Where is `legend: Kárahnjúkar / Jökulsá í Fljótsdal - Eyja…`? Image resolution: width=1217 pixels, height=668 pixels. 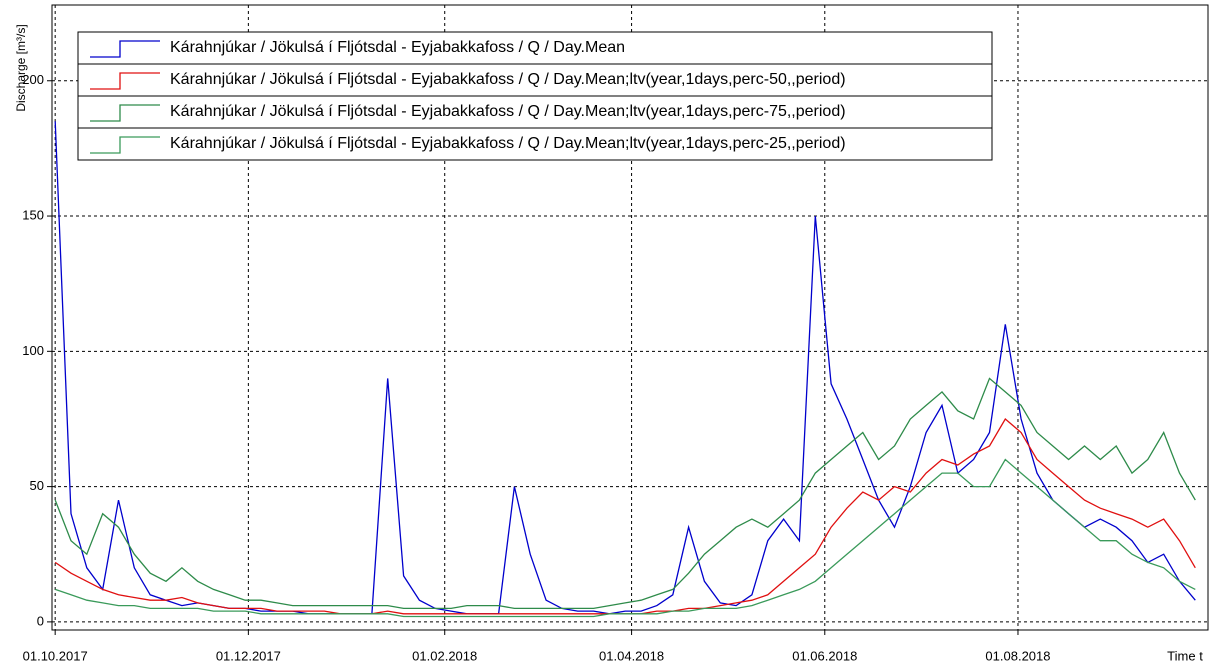 legend: Kárahnjúkar / Jökulsá í Fljótsdal - Eyja… is located at coordinates (535, 96).